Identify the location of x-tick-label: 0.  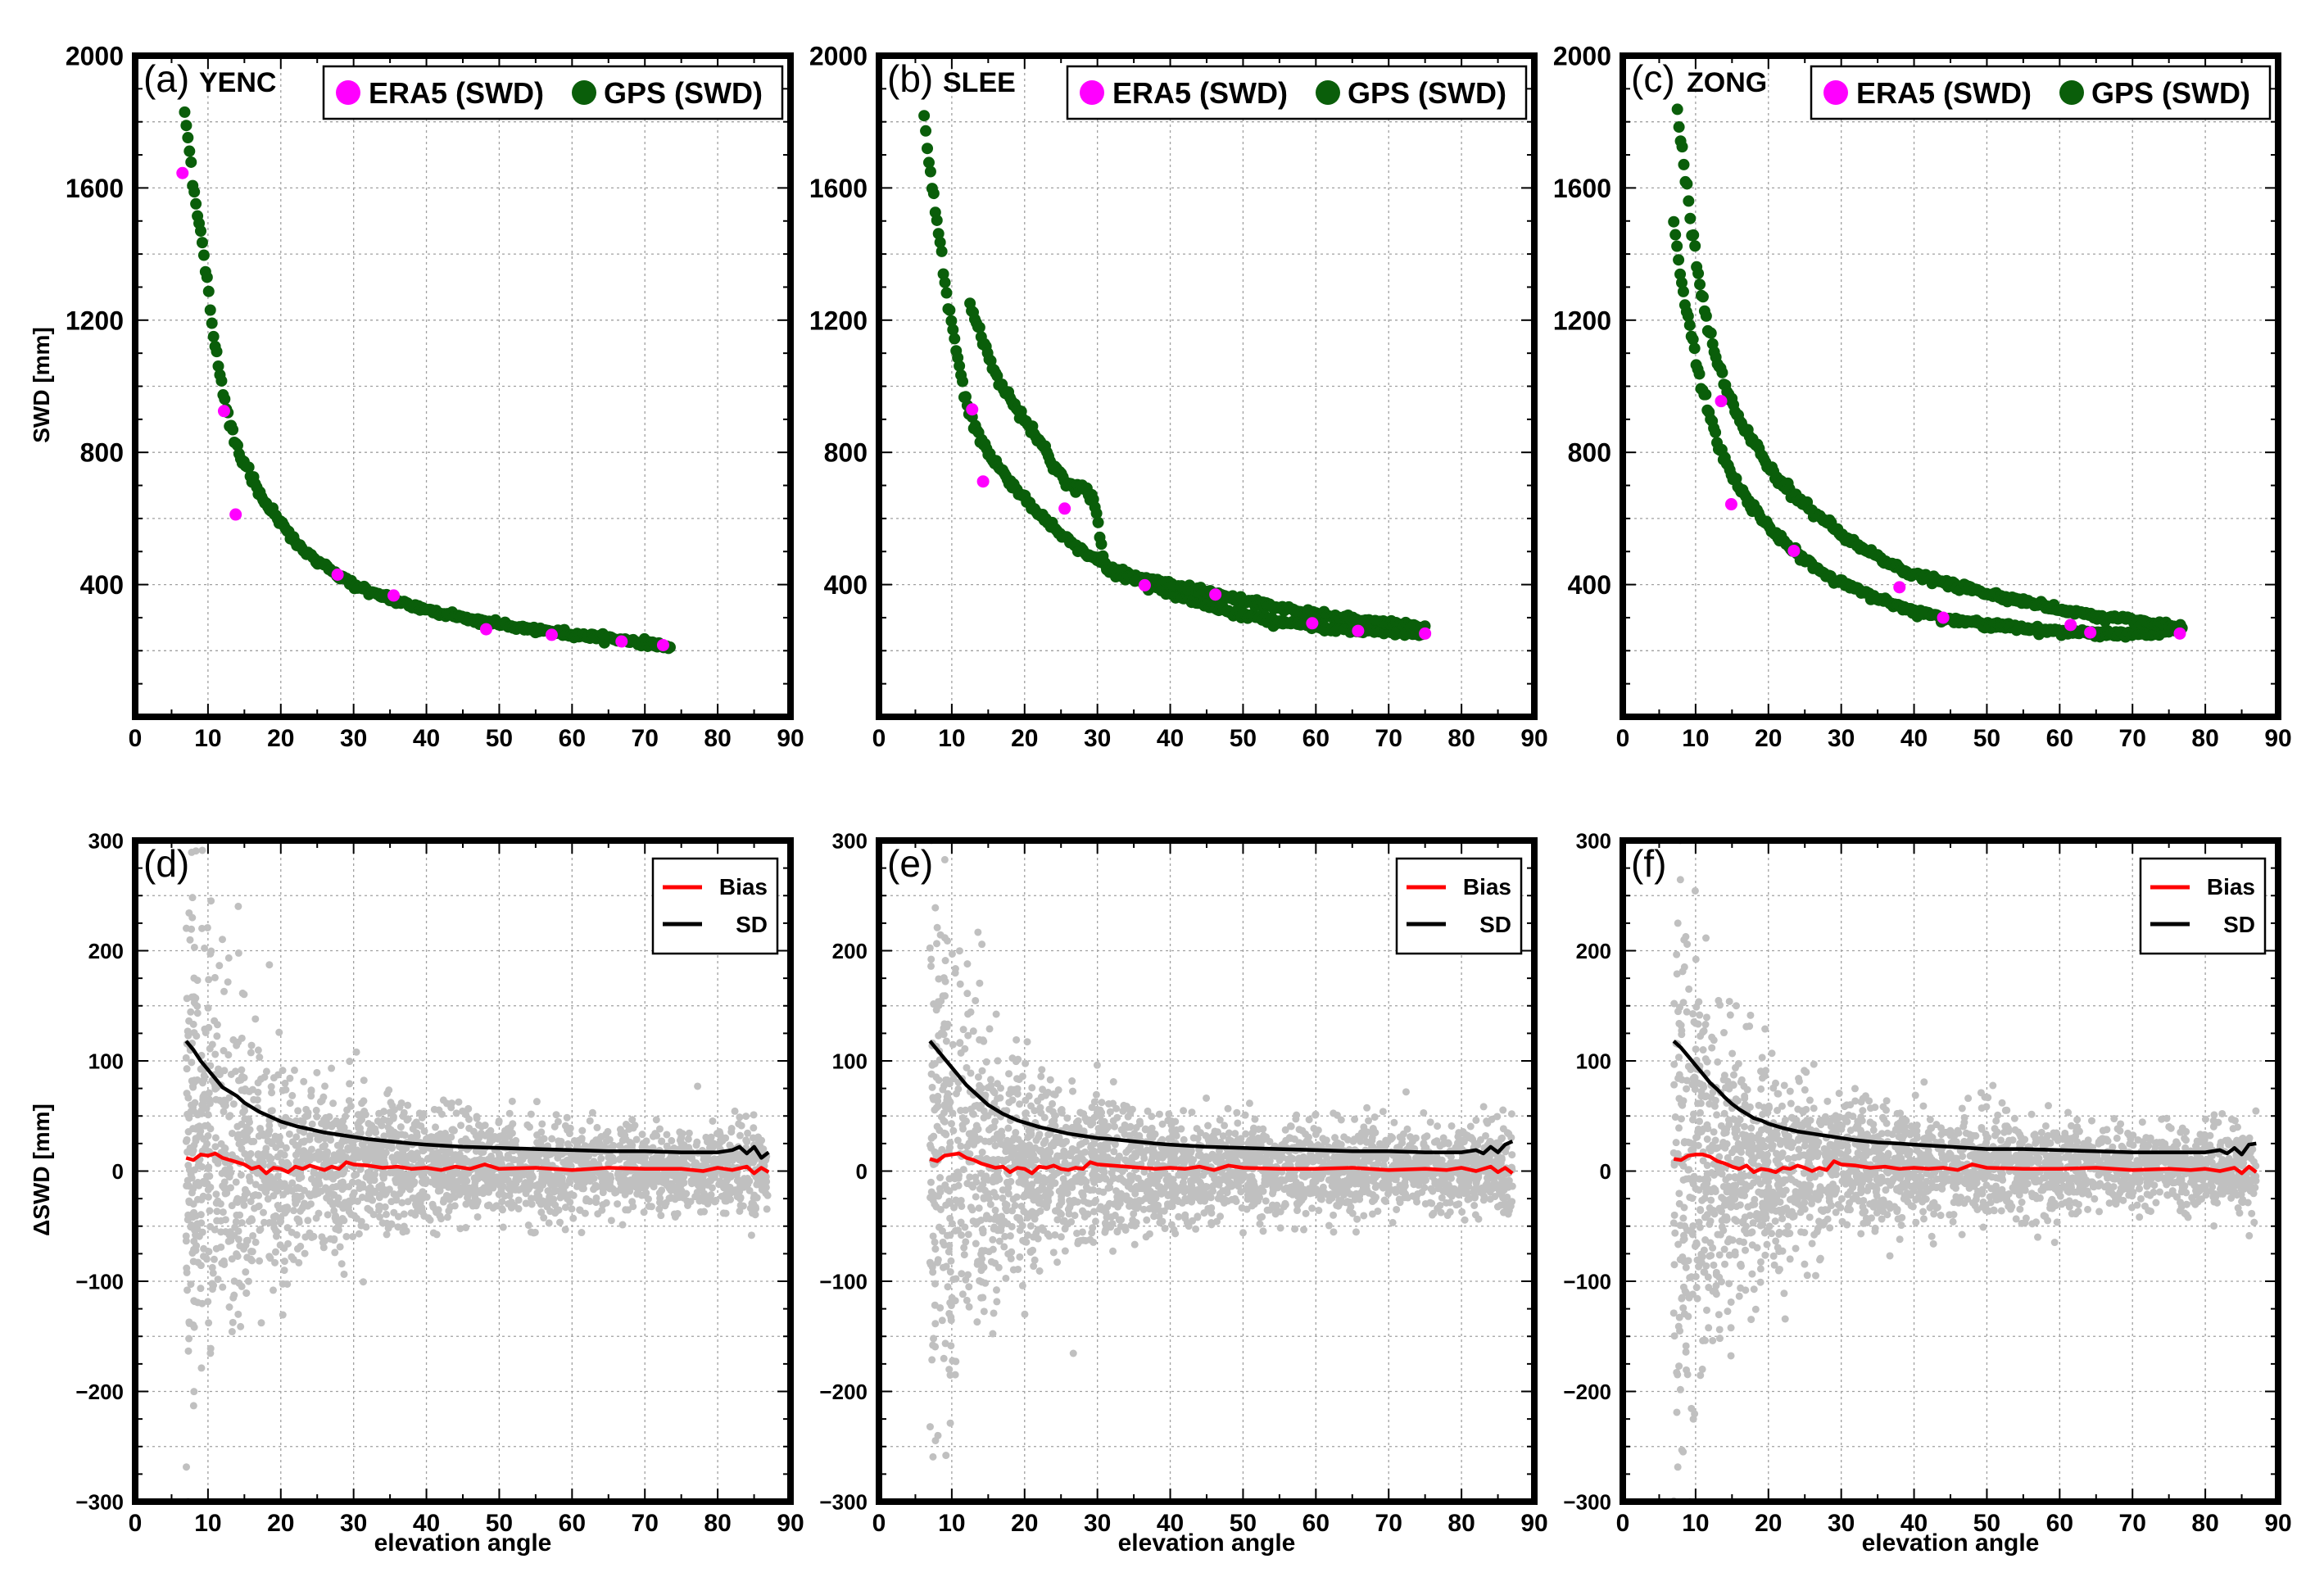
(136, 1523).